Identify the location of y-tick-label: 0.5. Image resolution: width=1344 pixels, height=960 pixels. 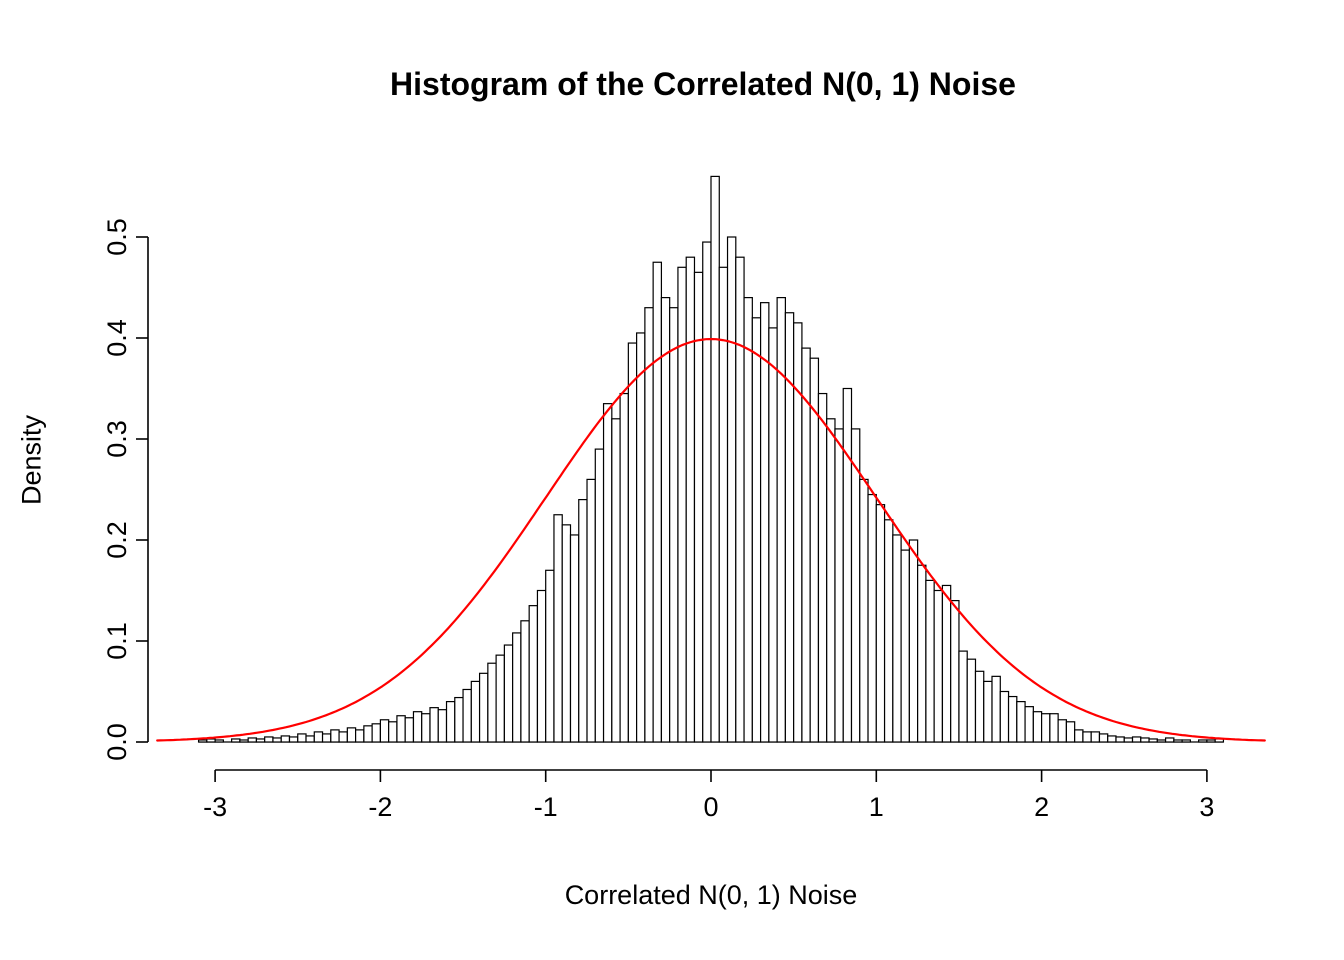
(117, 237).